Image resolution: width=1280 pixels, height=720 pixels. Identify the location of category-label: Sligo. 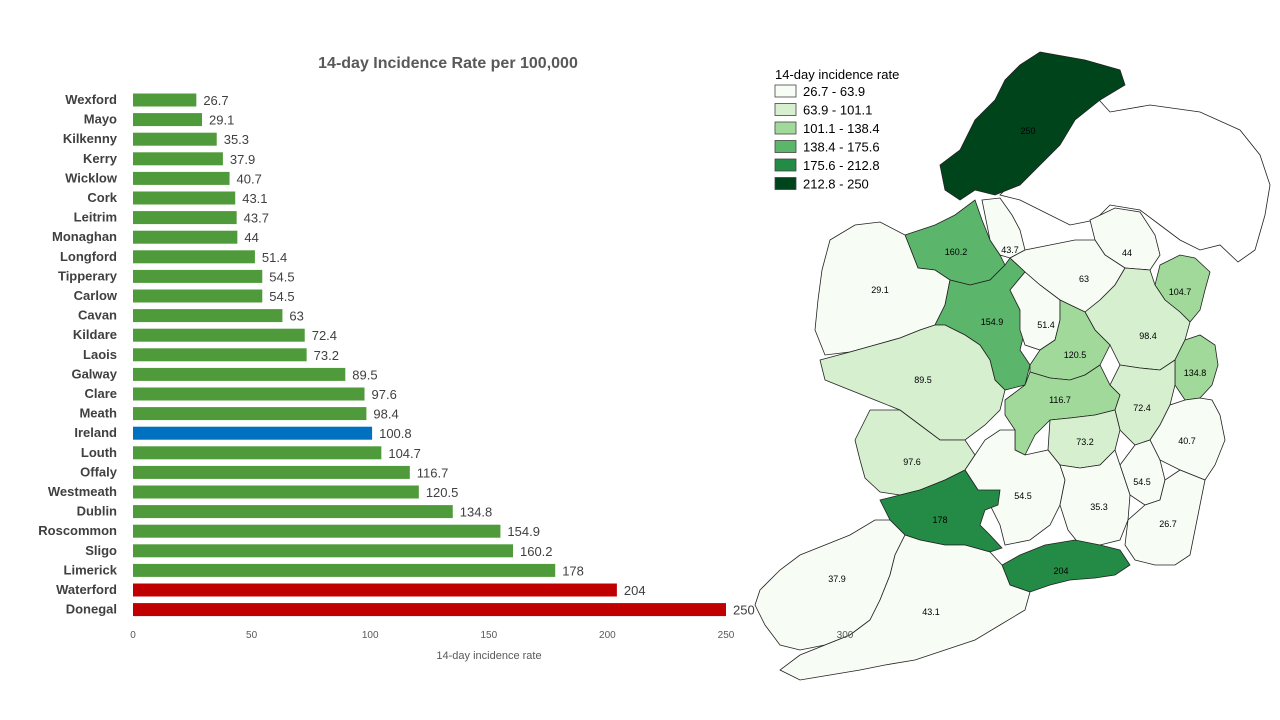
(101, 550).